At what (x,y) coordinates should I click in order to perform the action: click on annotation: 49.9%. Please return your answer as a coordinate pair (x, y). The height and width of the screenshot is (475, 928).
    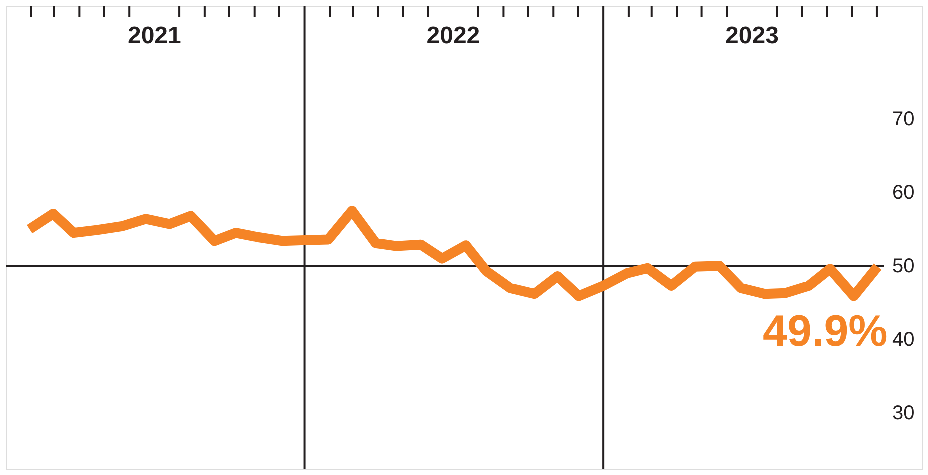
    Looking at the image, I should click on (825, 331).